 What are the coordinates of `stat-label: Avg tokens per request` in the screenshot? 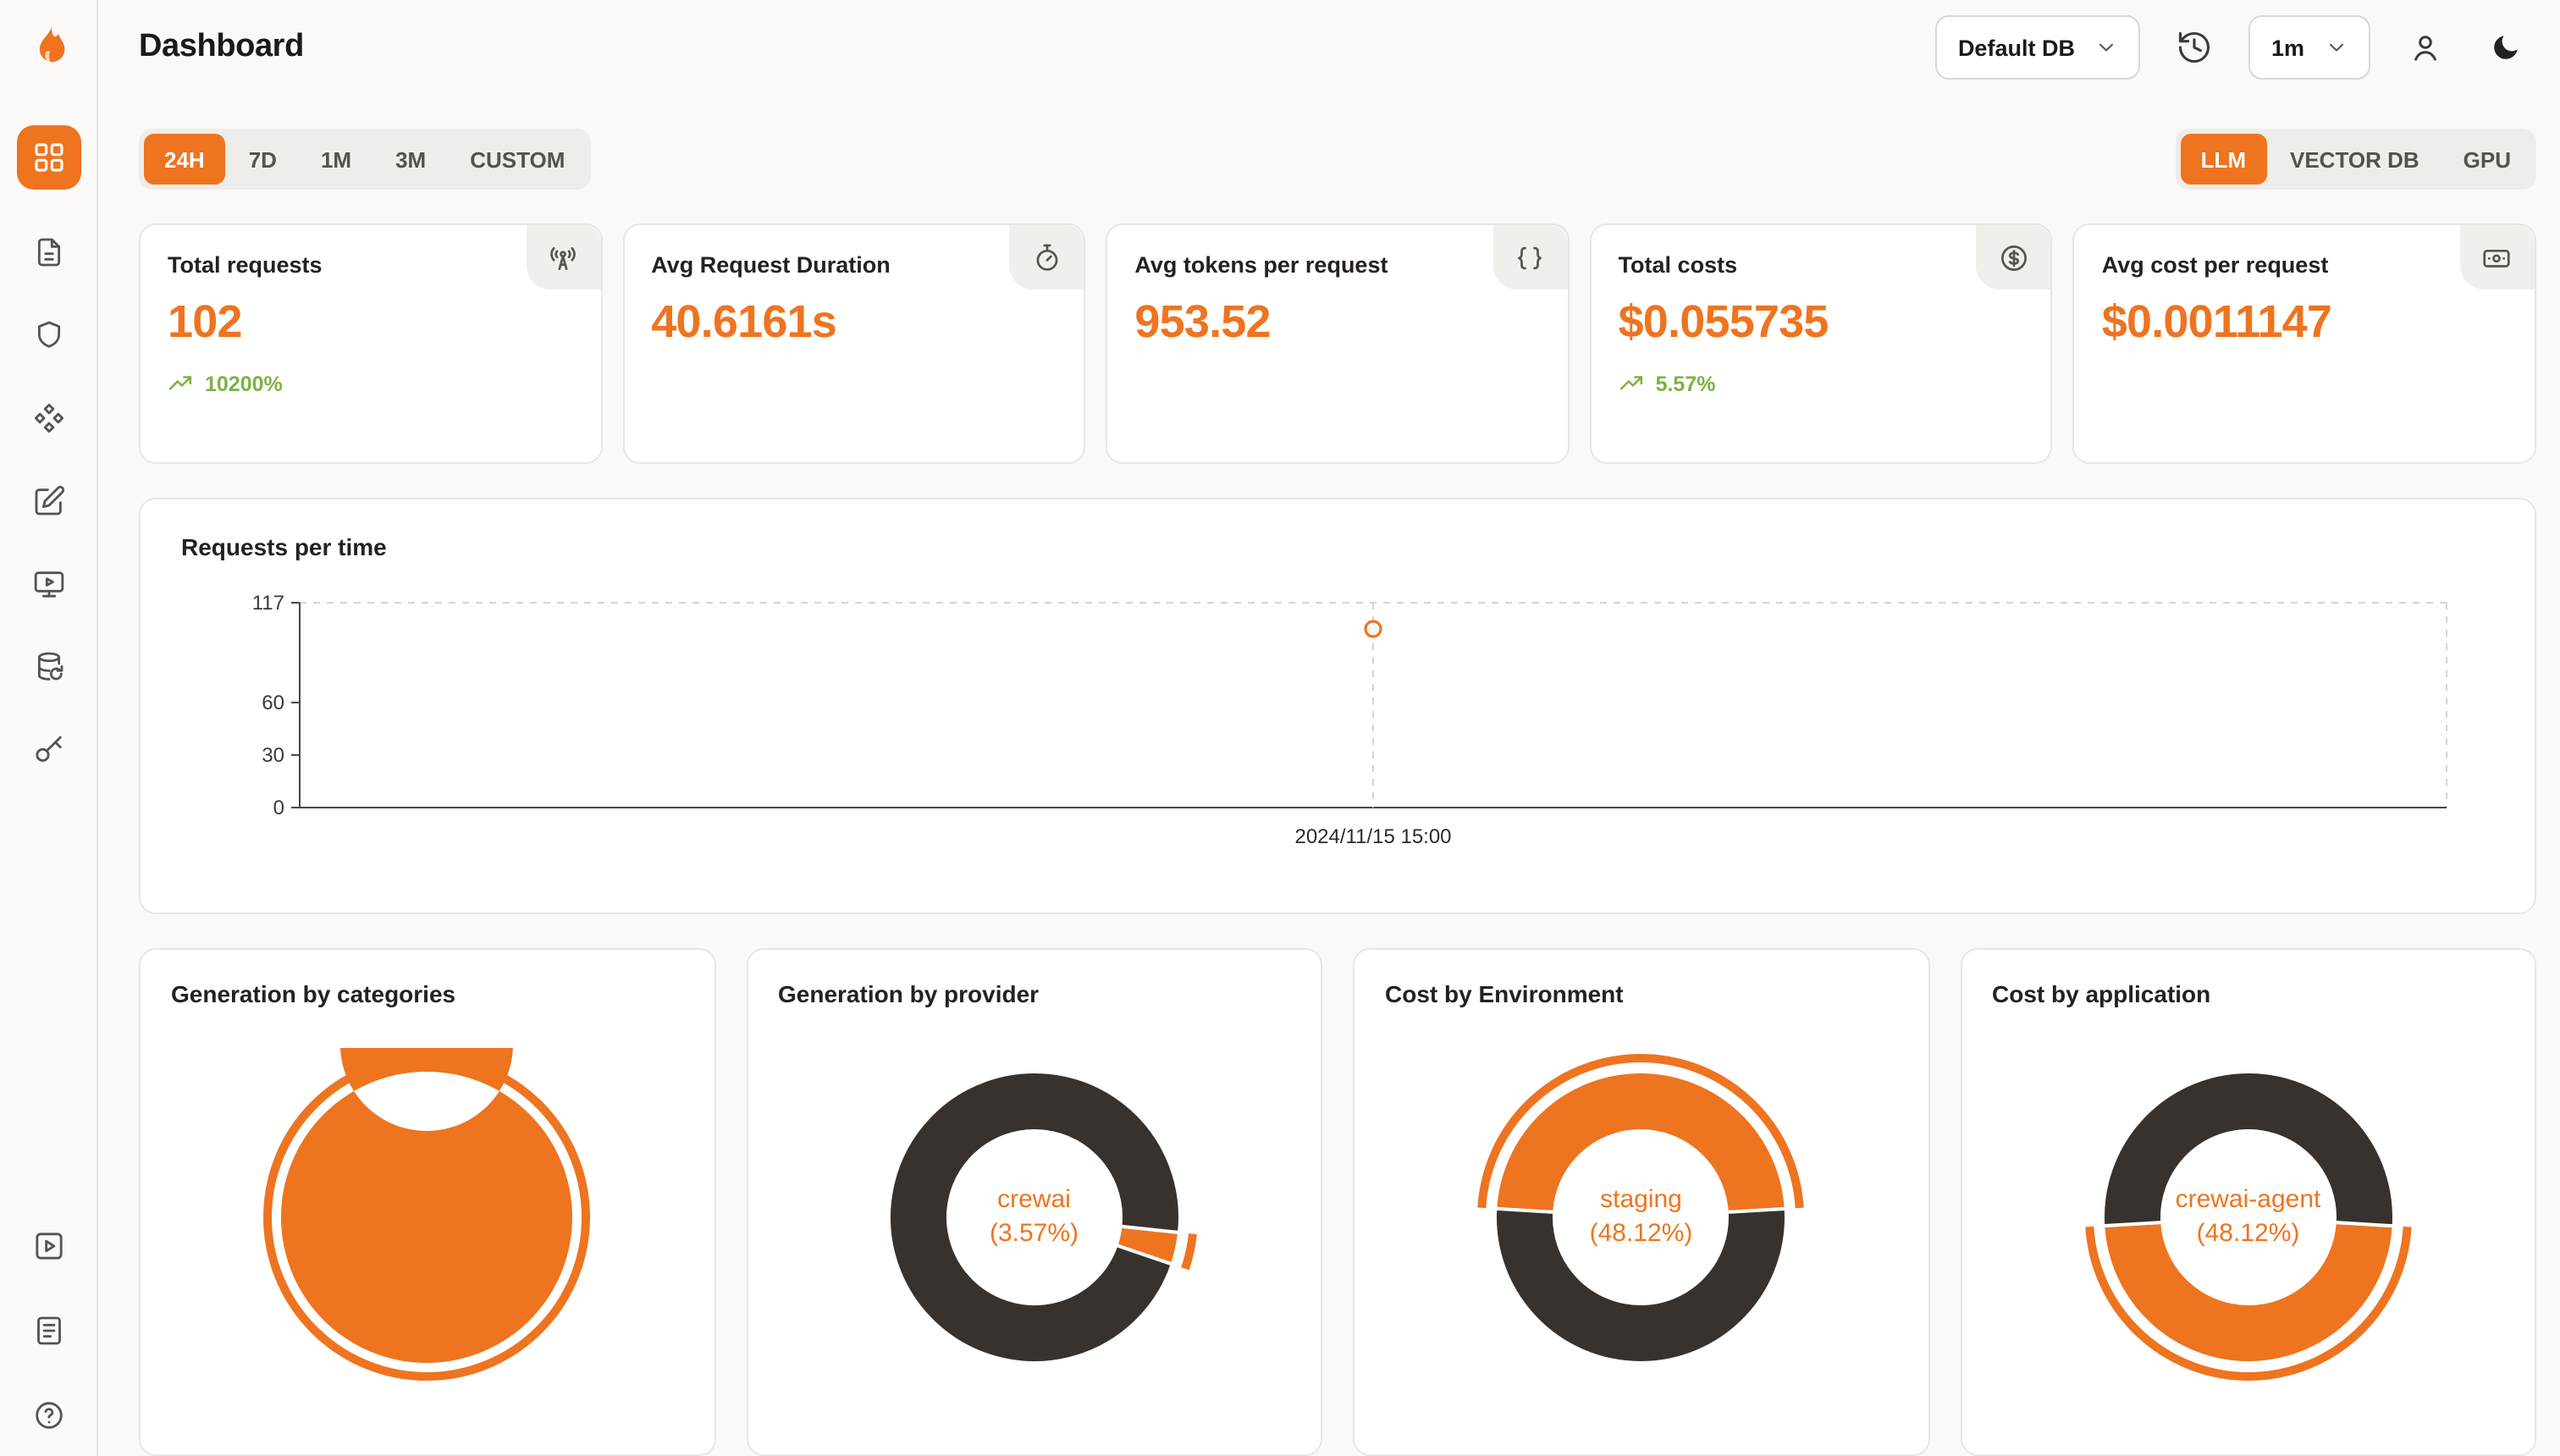 It's located at (1261, 265).